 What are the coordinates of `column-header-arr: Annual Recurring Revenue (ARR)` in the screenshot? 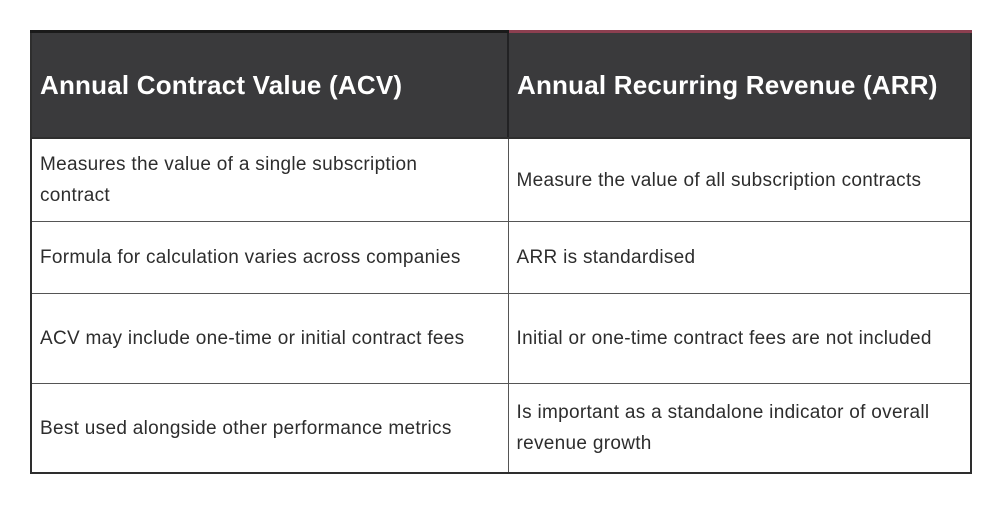 It's located at (739, 84).